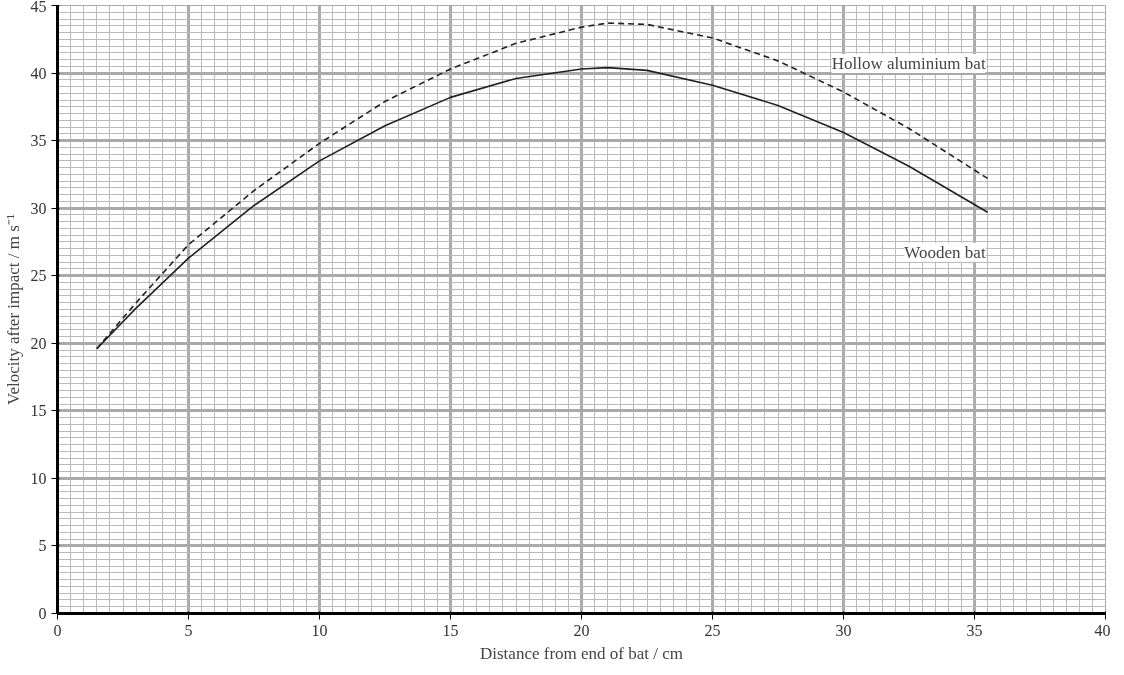 This screenshot has width=1124, height=675. I want to click on x-tick-label: 10, so click(319, 630).